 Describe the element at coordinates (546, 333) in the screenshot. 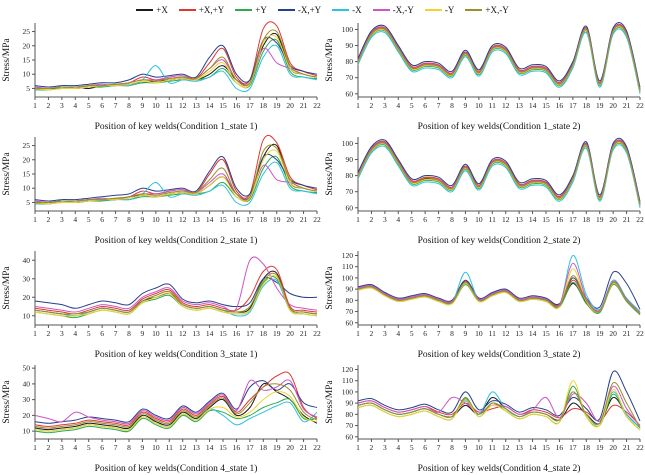

I see `x-tick-label: 15` at that location.